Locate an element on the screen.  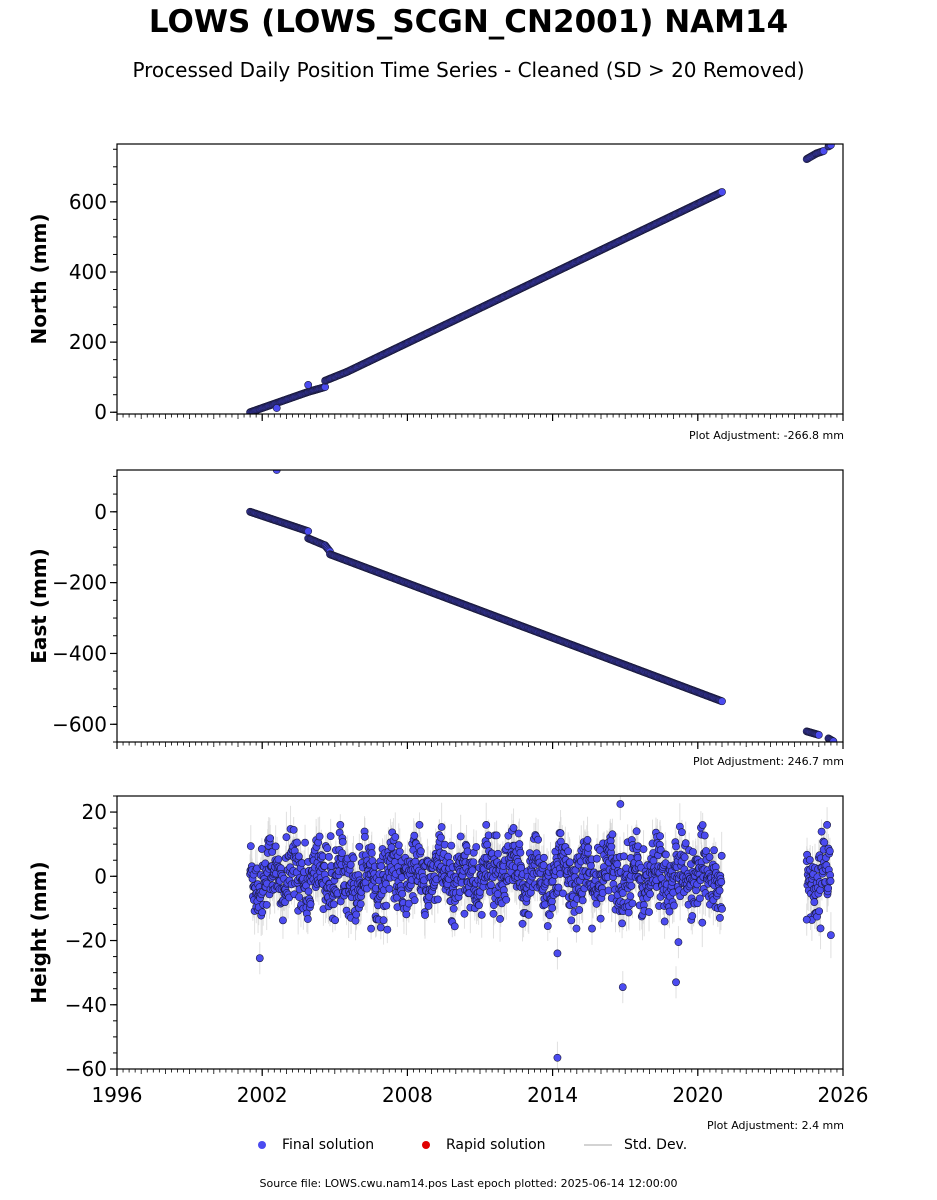
y-tick-label: 200 is located at coordinates (88, 342).